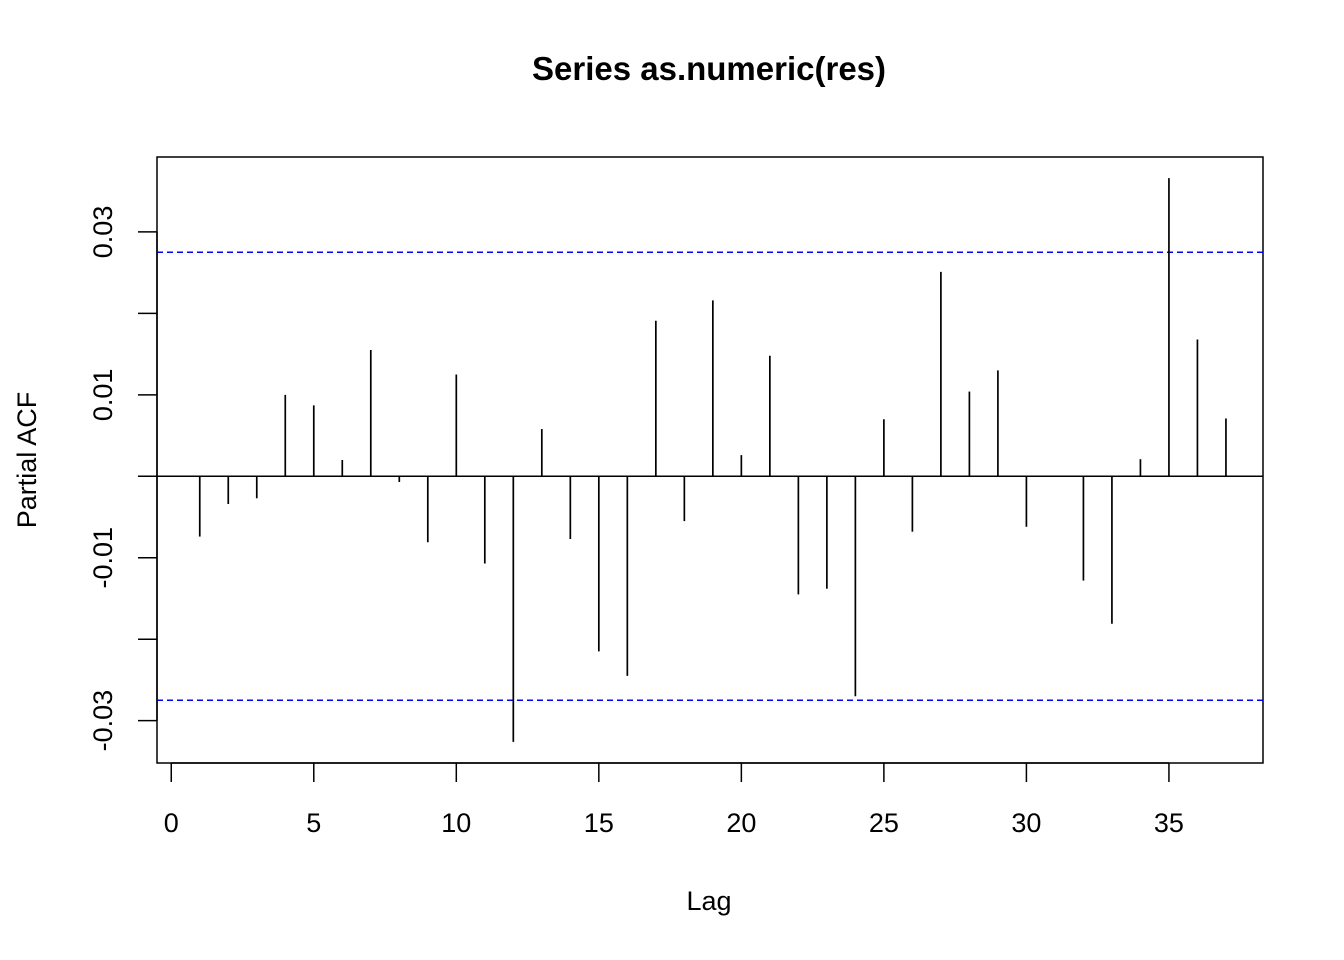 The height and width of the screenshot is (960, 1344). Describe the element at coordinates (599, 823) in the screenshot. I see `x-tick-label: 15` at that location.